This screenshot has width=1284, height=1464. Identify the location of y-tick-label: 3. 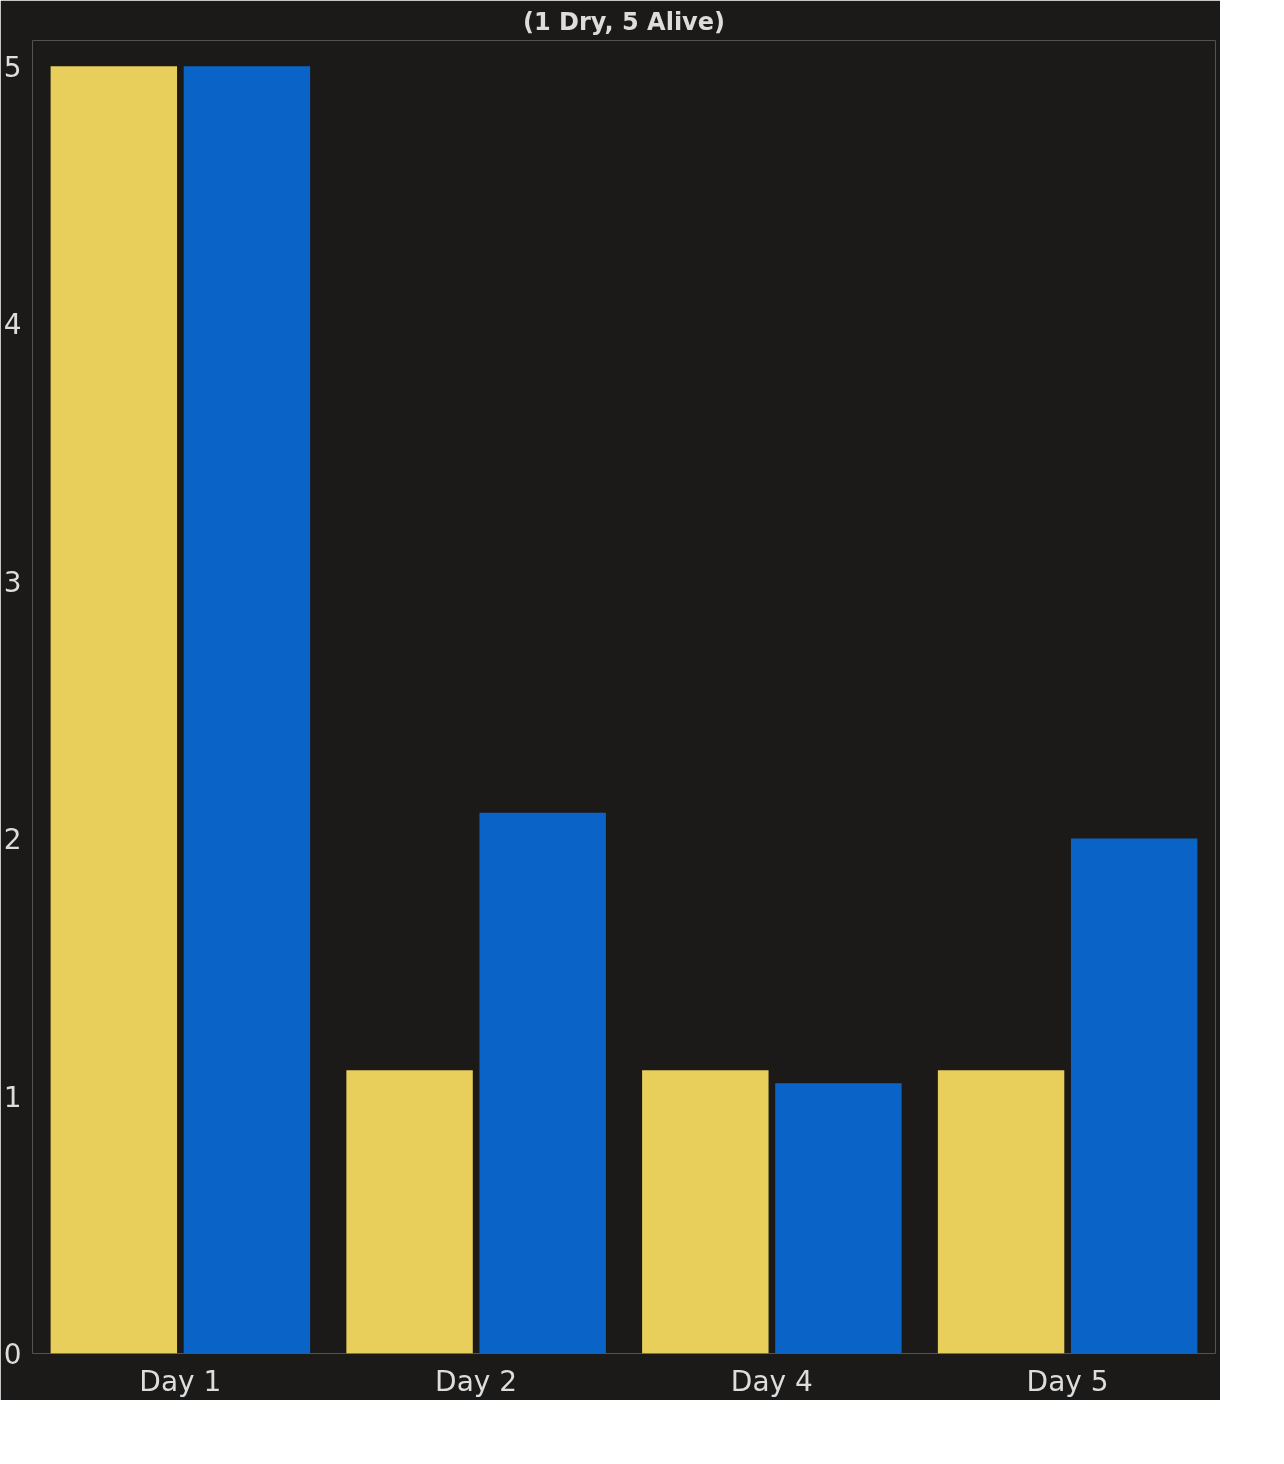
(12, 582).